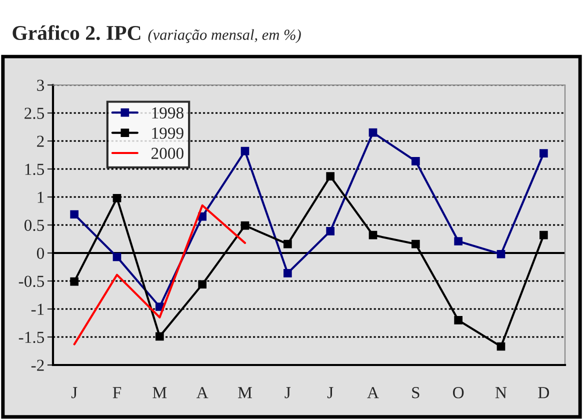  I want to click on x-tick-label: D, so click(544, 392).